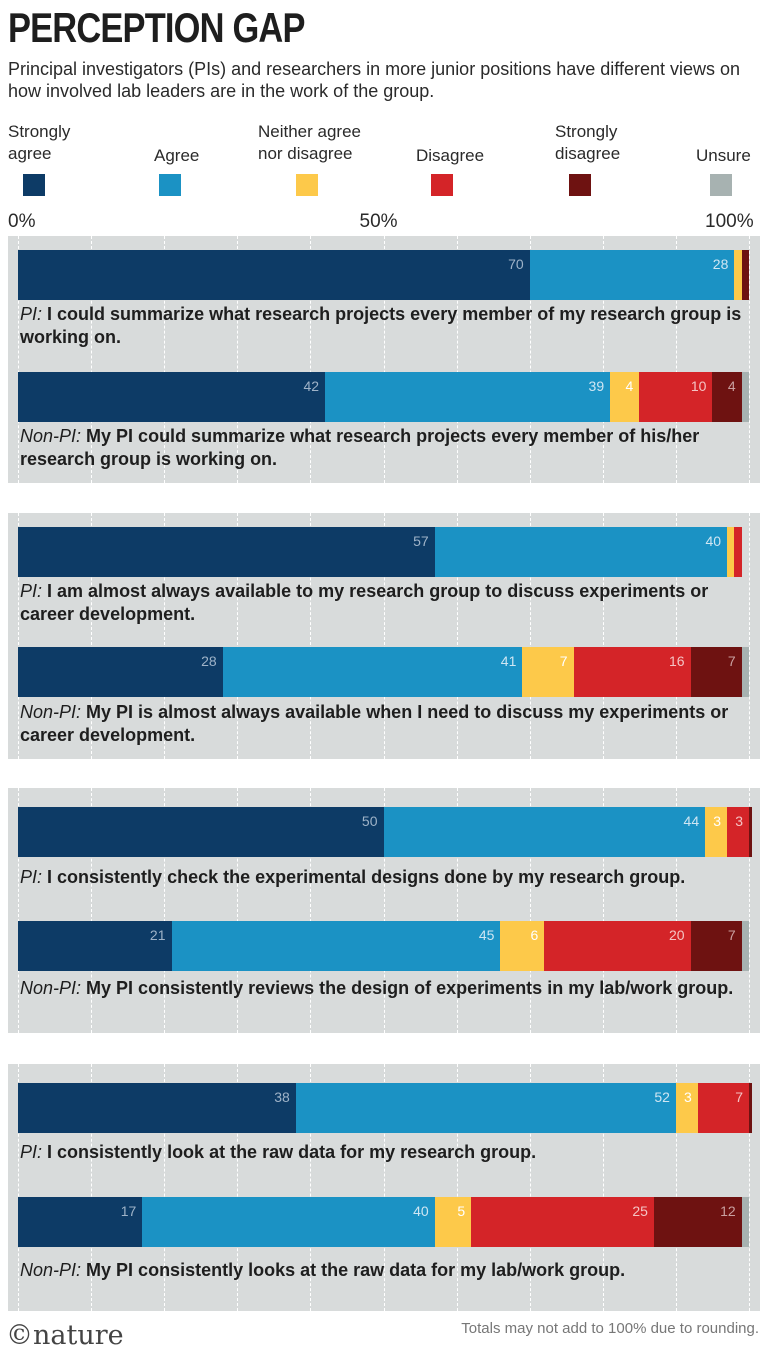  I want to click on stacked-bar: 17 40 5 25 12, so click(383, 1222).